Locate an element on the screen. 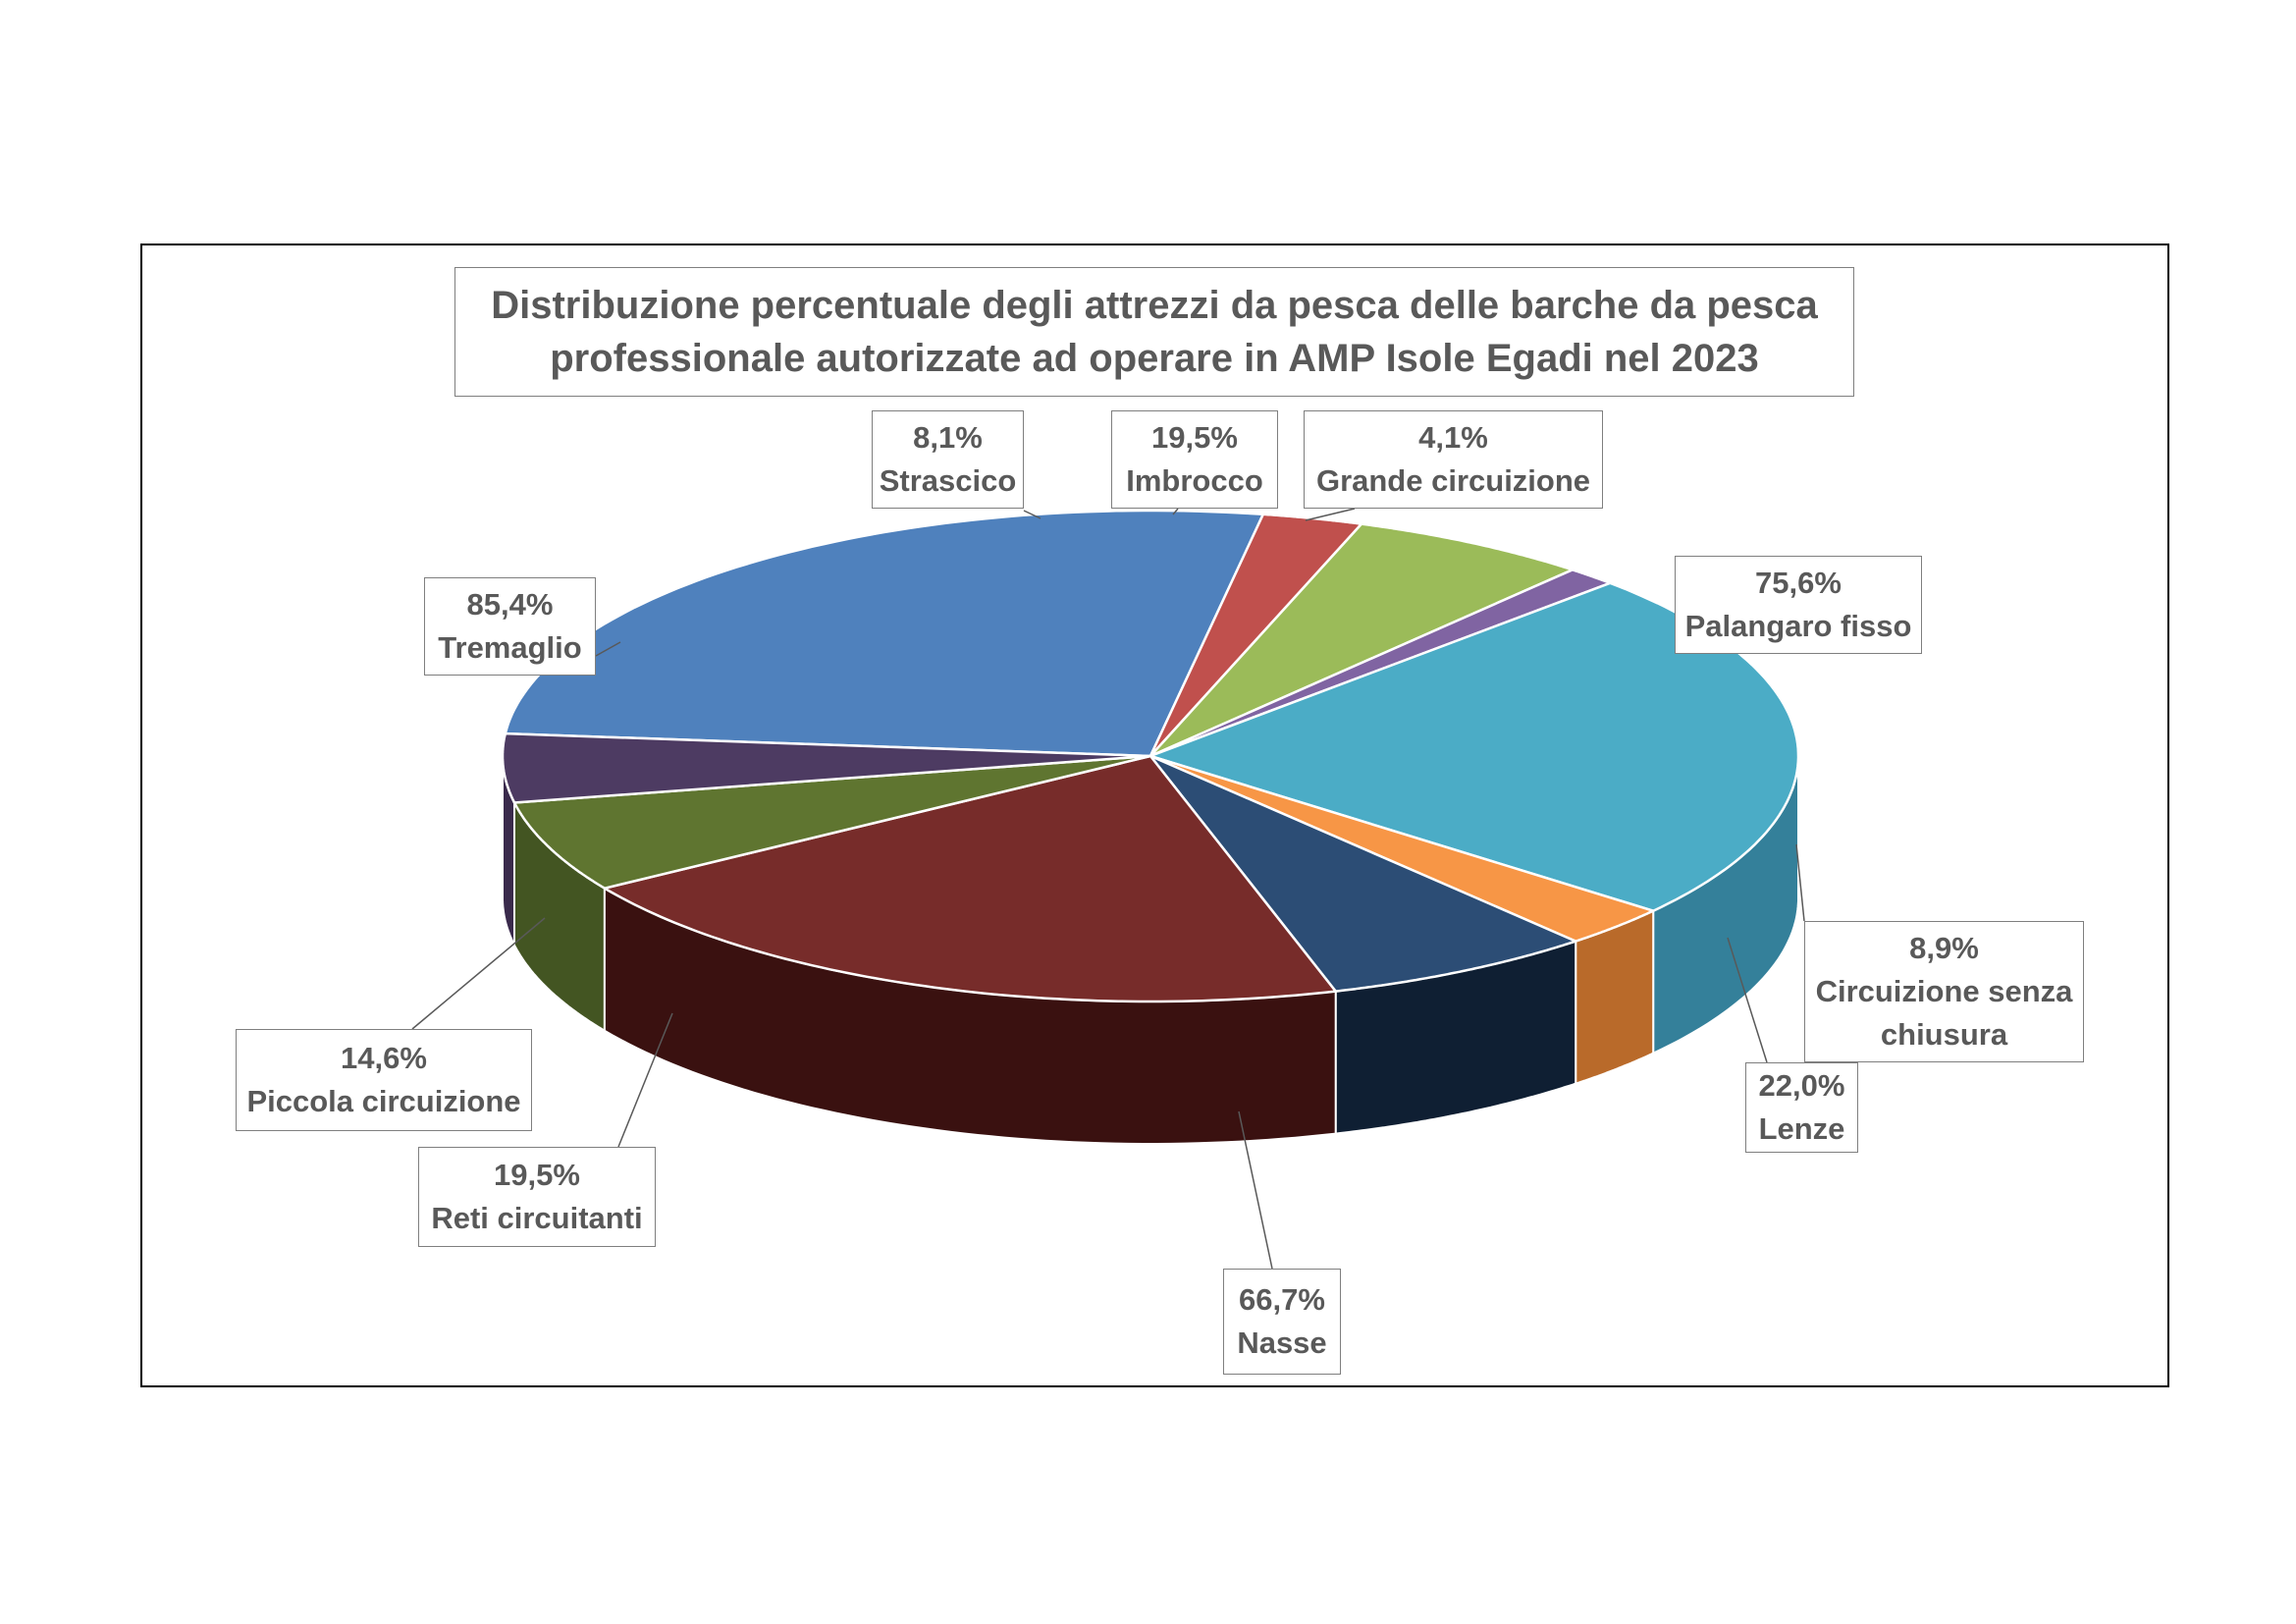 This screenshot has height=1624, width=2296. data-label-category: Lenze is located at coordinates (1802, 1128).